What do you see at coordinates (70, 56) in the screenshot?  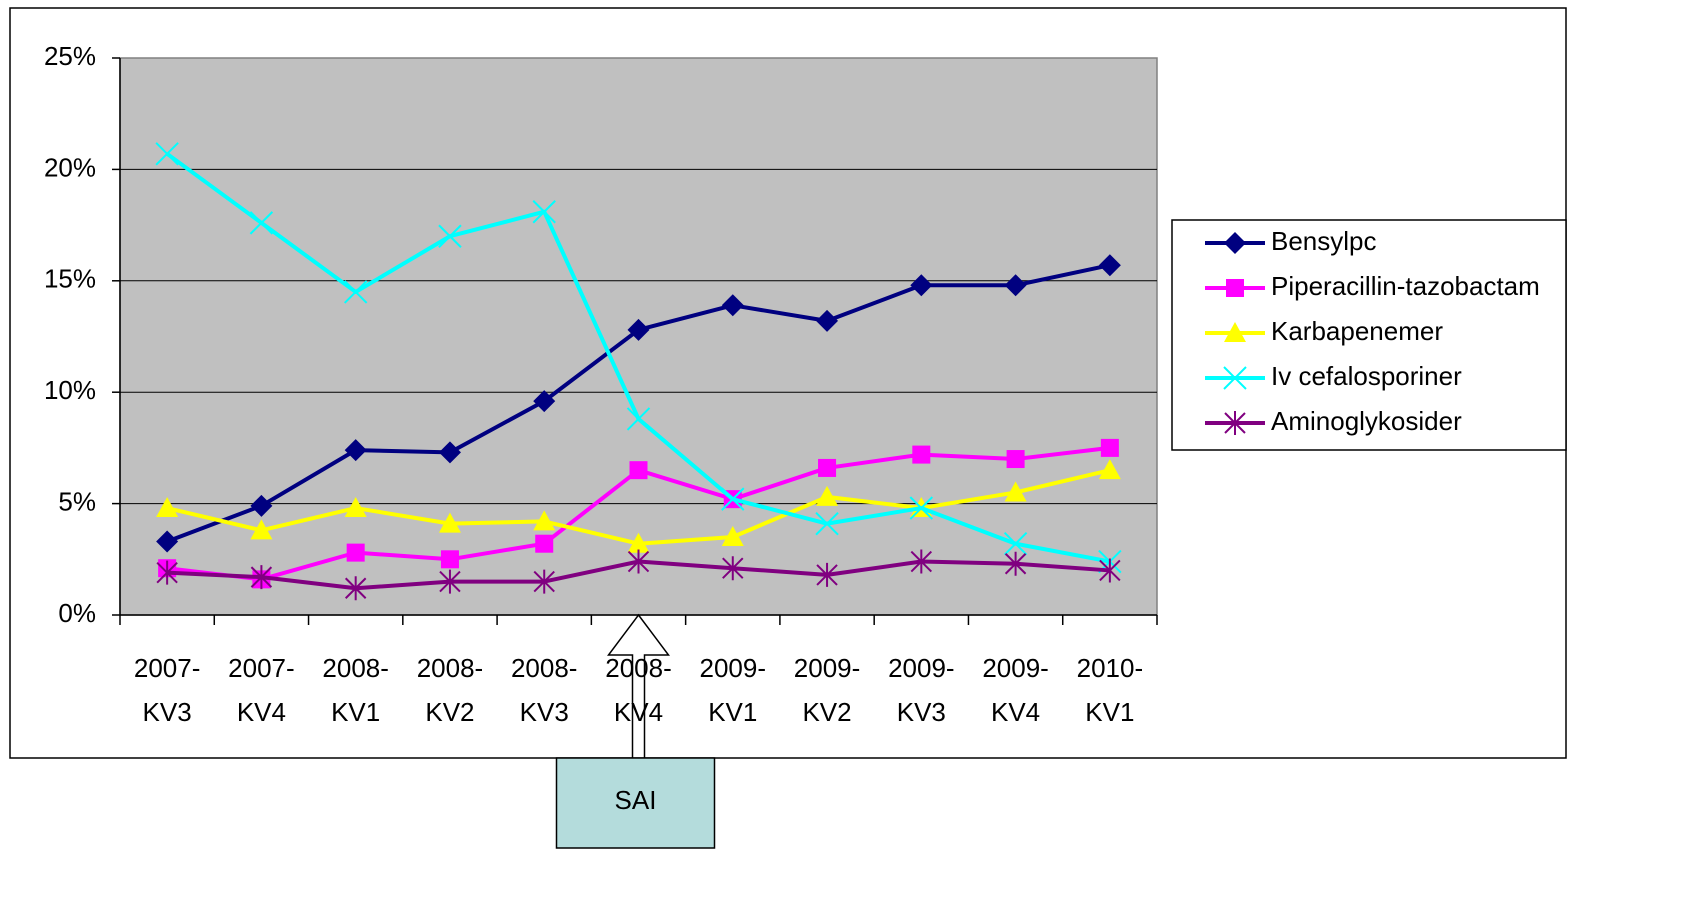 I see `y-tick-label: 25%` at bounding box center [70, 56].